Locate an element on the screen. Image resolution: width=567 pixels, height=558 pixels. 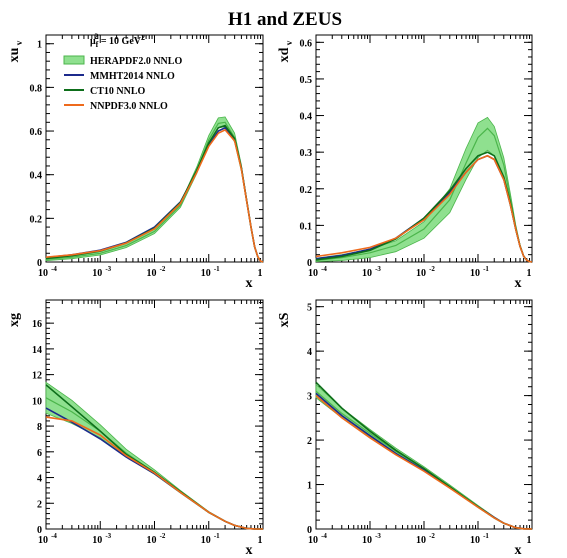
legend-entry: MMHT2014 NNLO is located at coordinates (119, 76).